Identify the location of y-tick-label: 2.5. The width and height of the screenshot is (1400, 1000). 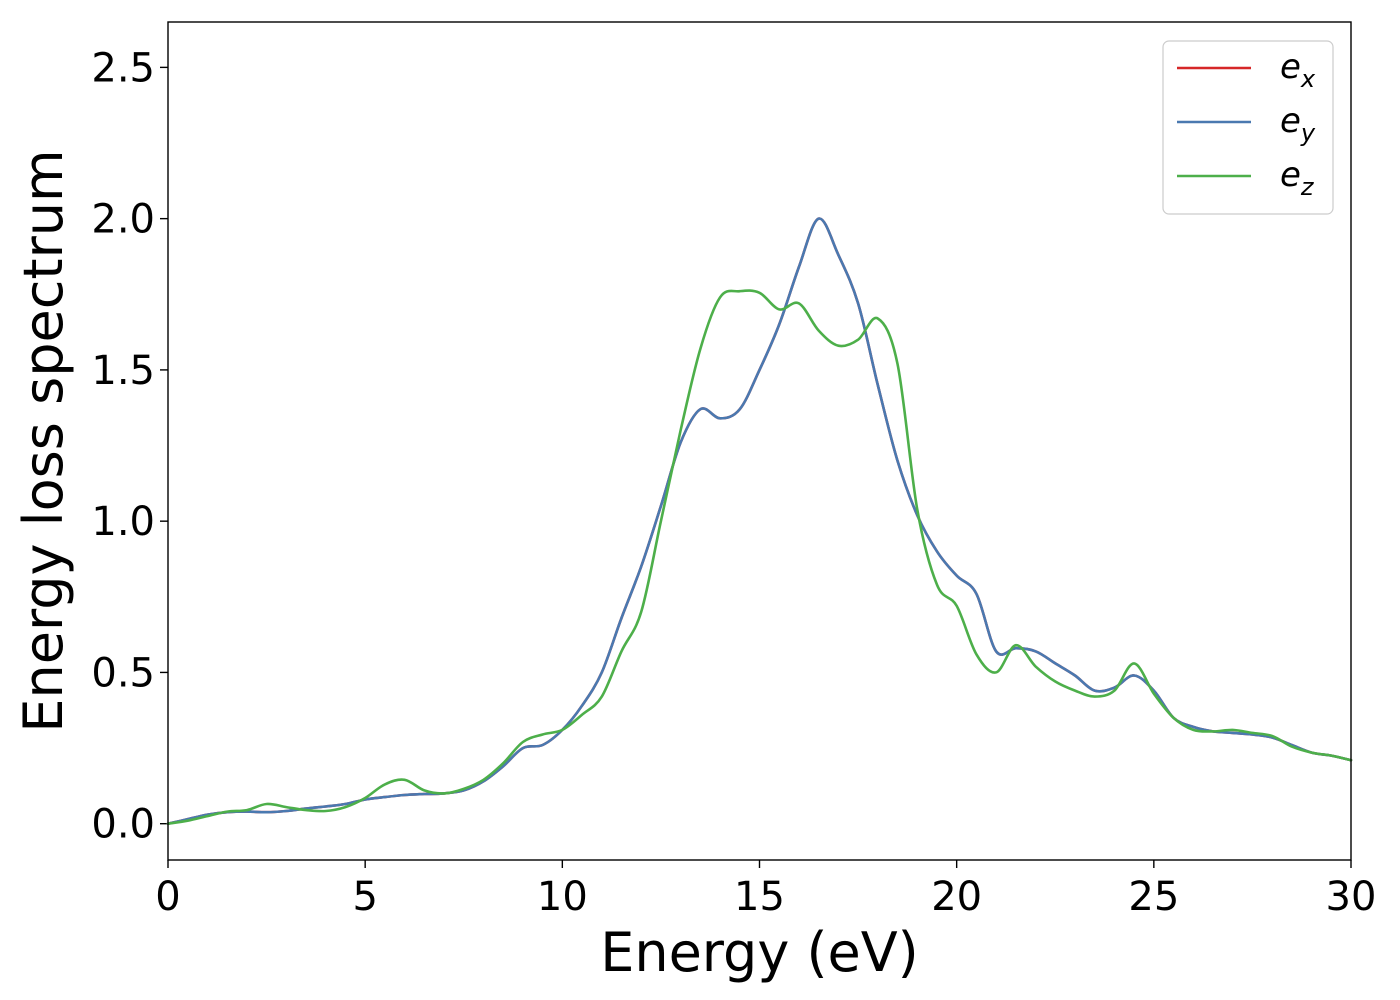
(123, 68).